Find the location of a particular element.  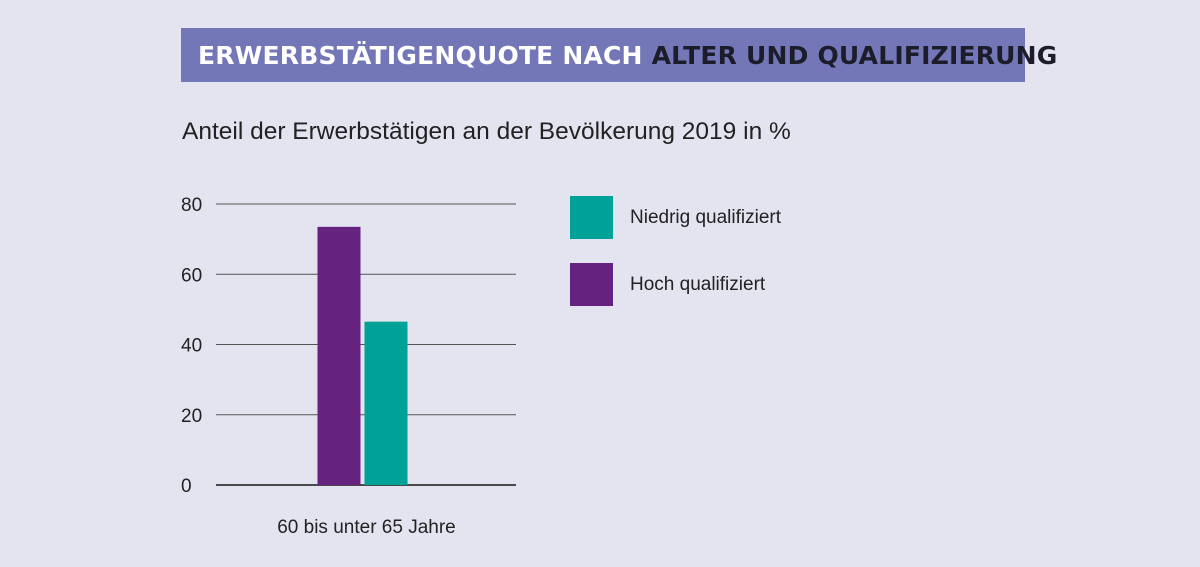

legend-swatch-niedrig is located at coordinates (591, 217).